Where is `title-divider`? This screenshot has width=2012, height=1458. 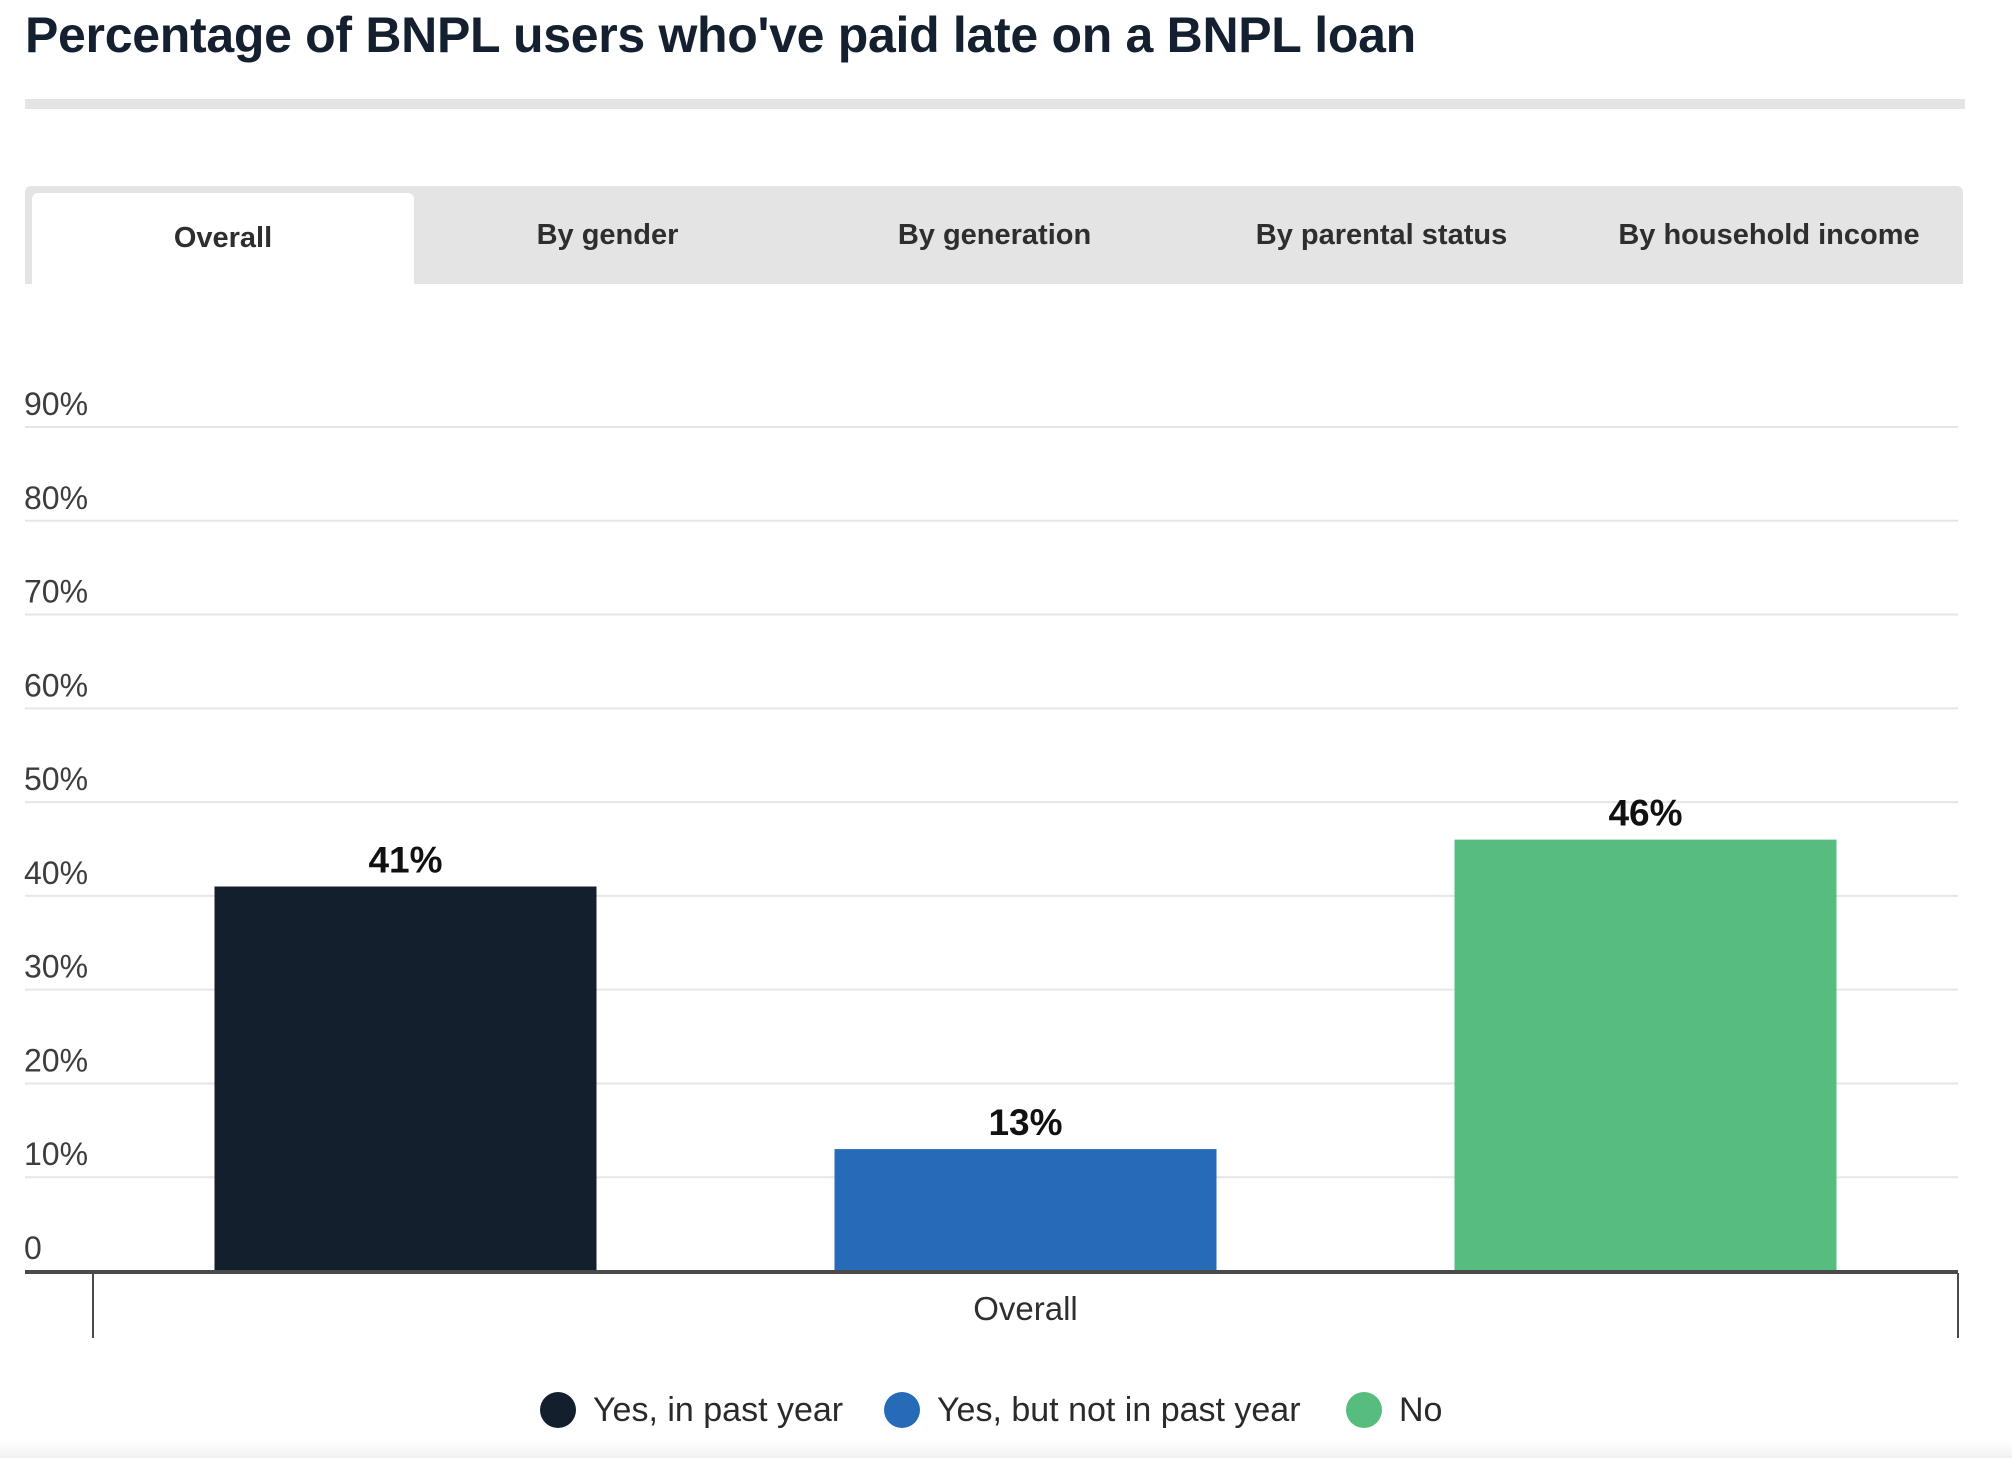
title-divider is located at coordinates (995, 104).